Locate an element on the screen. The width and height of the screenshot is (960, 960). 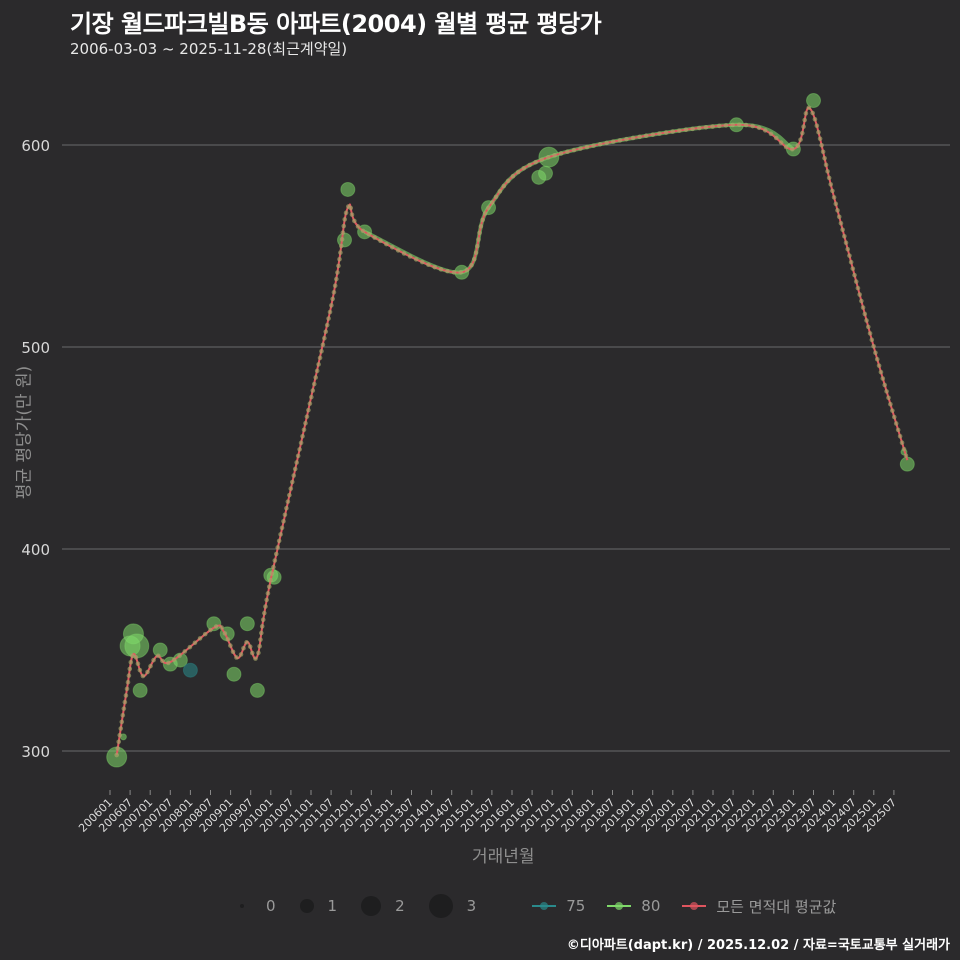
y-axis-label: 평균 평당가(만 원) is located at coordinates (24, 432).